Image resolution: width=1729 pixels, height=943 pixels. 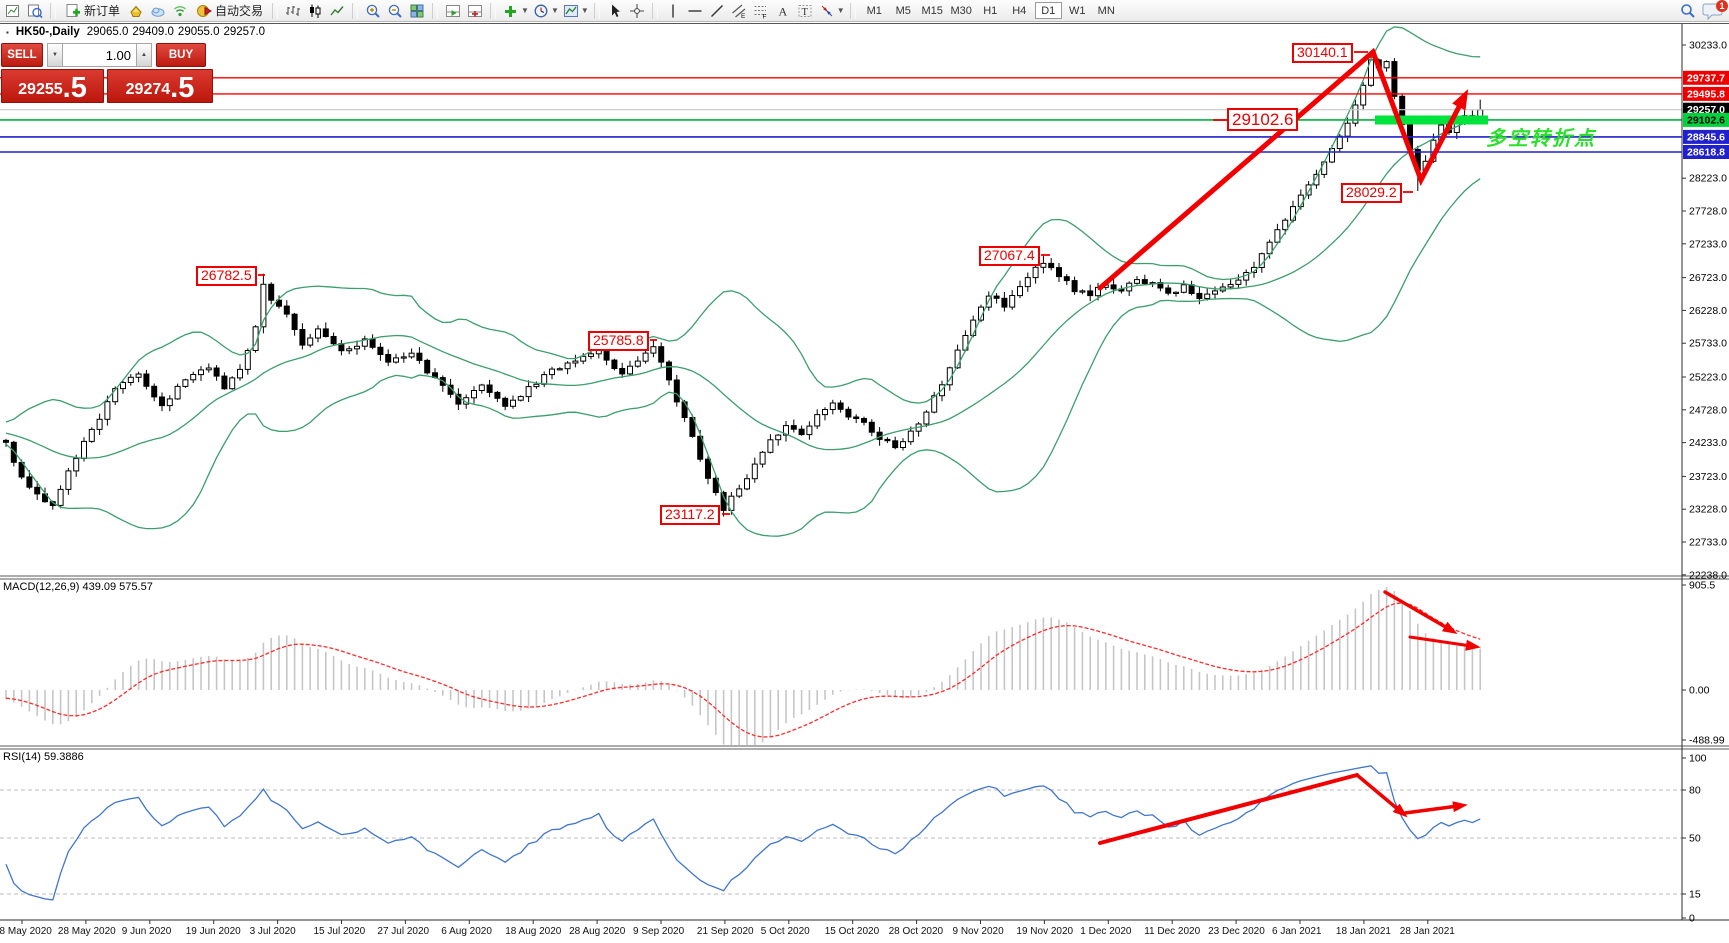 What do you see at coordinates (181, 55) in the screenshot?
I see `buy-button: BUY` at bounding box center [181, 55].